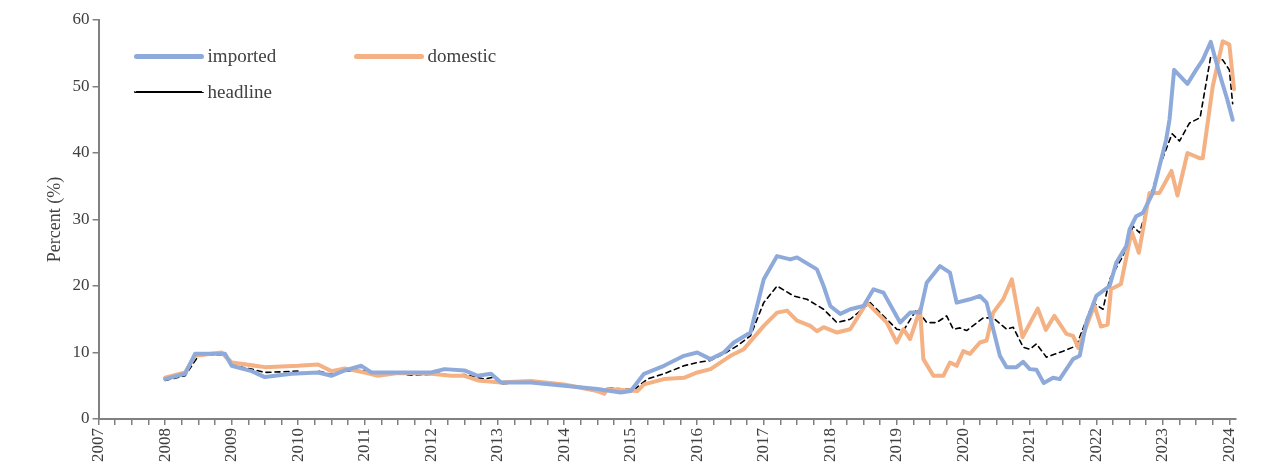 This screenshot has height=467, width=1261. I want to click on x-tick-label: 2009, so click(231, 445).